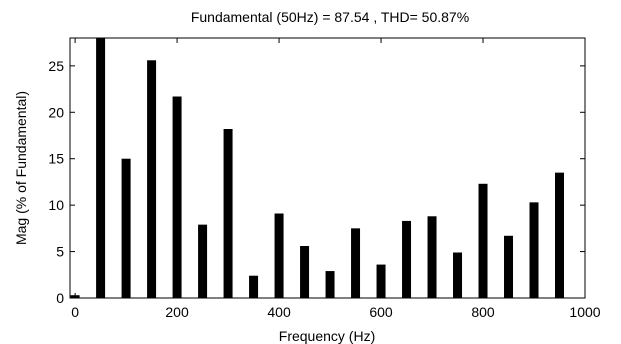  What do you see at coordinates (21, 168) in the screenshot?
I see `y-axis-label: Mag (% of Fundamental)` at bounding box center [21, 168].